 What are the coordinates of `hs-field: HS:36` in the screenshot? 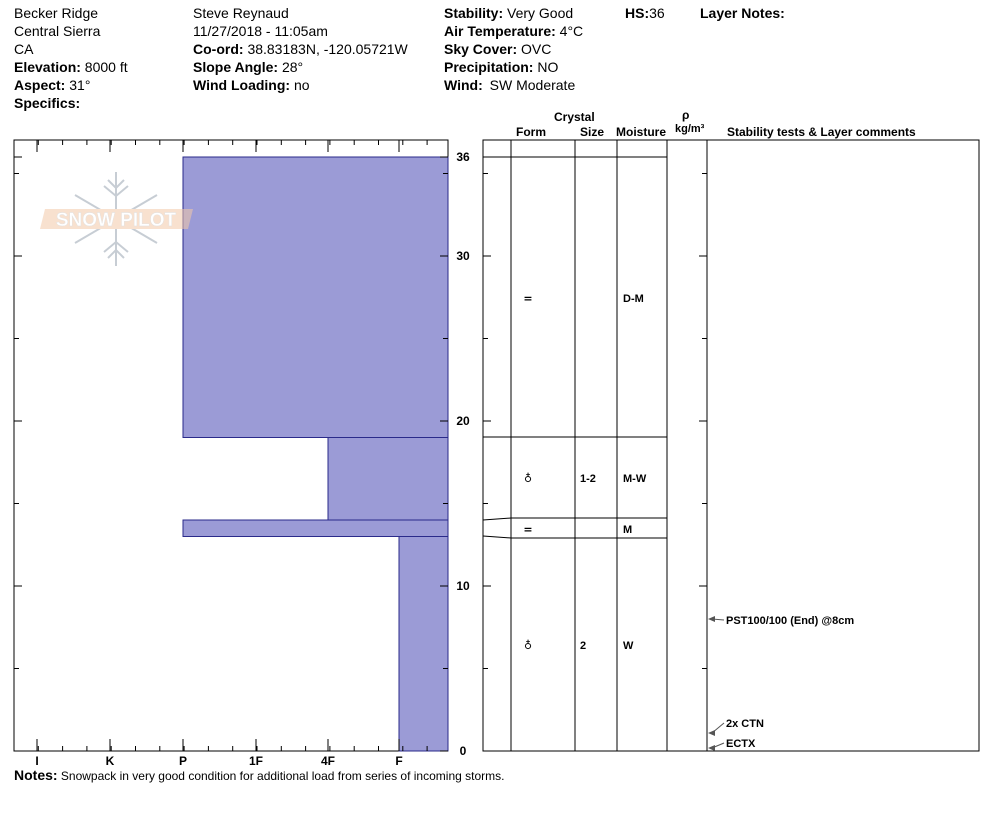 It's located at (645, 13).